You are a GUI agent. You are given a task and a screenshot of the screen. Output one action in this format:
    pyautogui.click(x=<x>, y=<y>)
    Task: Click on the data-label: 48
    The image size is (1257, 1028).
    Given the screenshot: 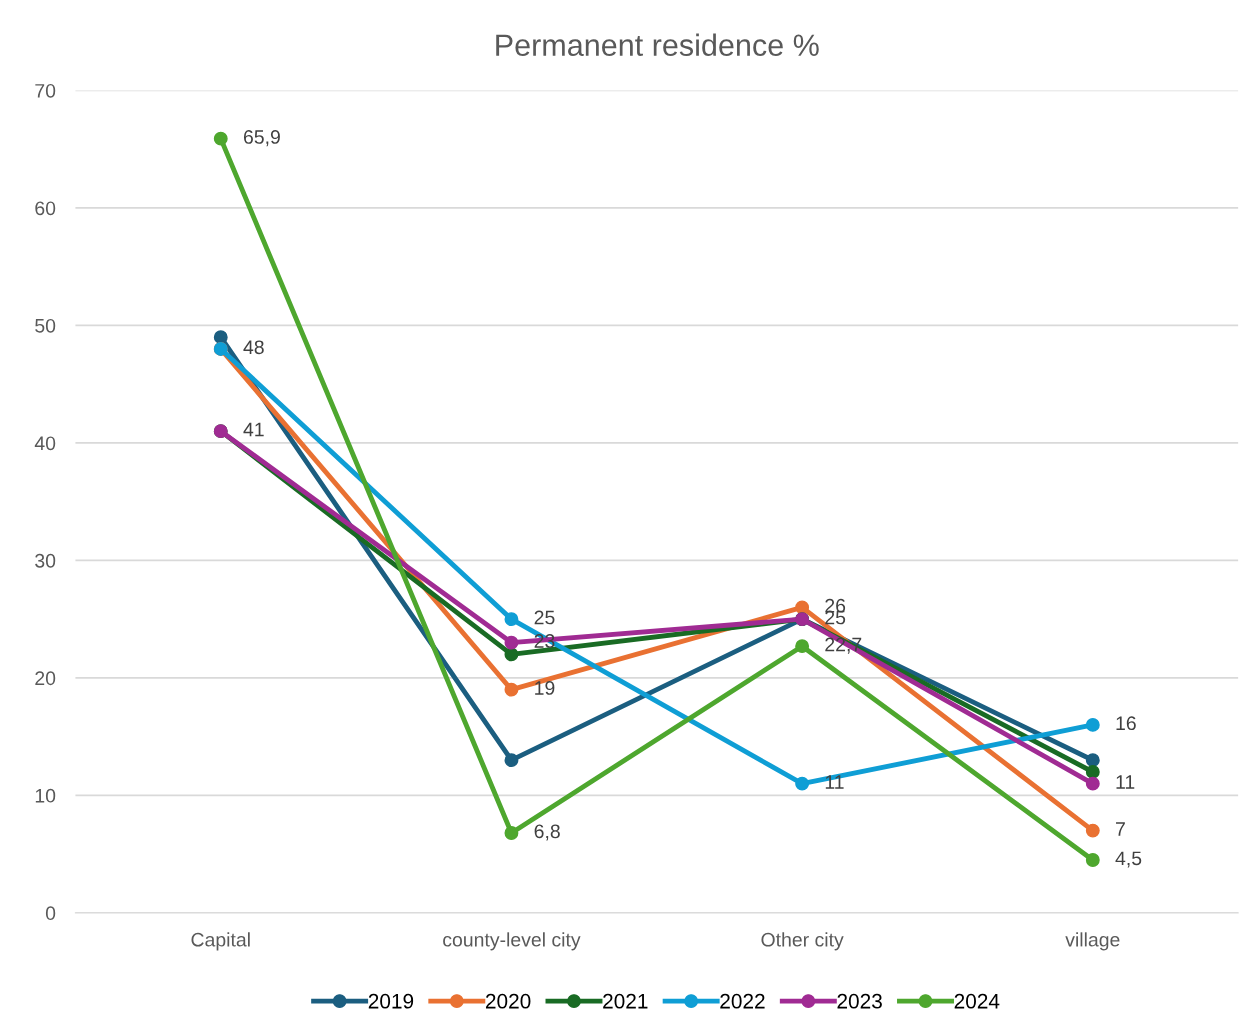 What is the action you would take?
    pyautogui.click(x=253, y=347)
    